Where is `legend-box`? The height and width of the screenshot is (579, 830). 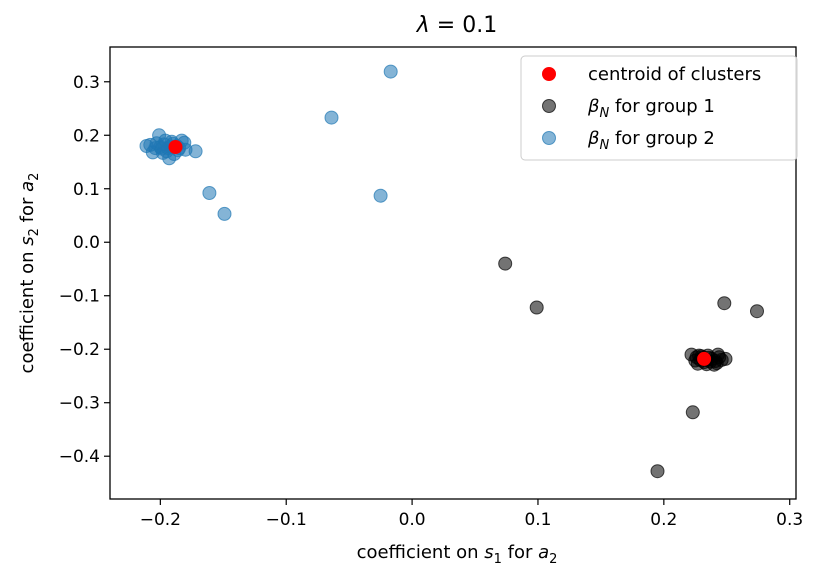
legend-box is located at coordinates (659, 108).